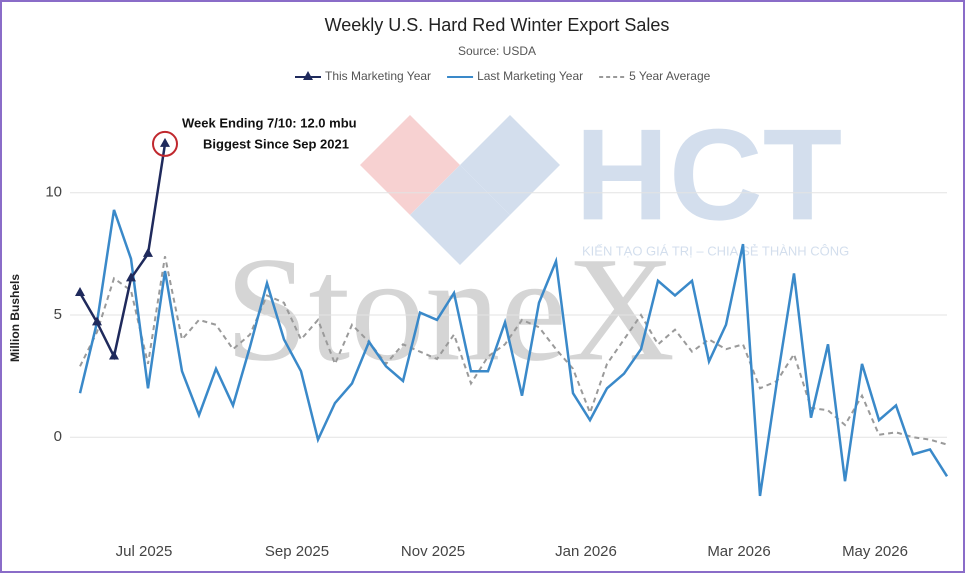 The height and width of the screenshot is (573, 965). Describe the element at coordinates (530, 76) in the screenshot. I see `legend-label: Last Marketing Year` at that location.